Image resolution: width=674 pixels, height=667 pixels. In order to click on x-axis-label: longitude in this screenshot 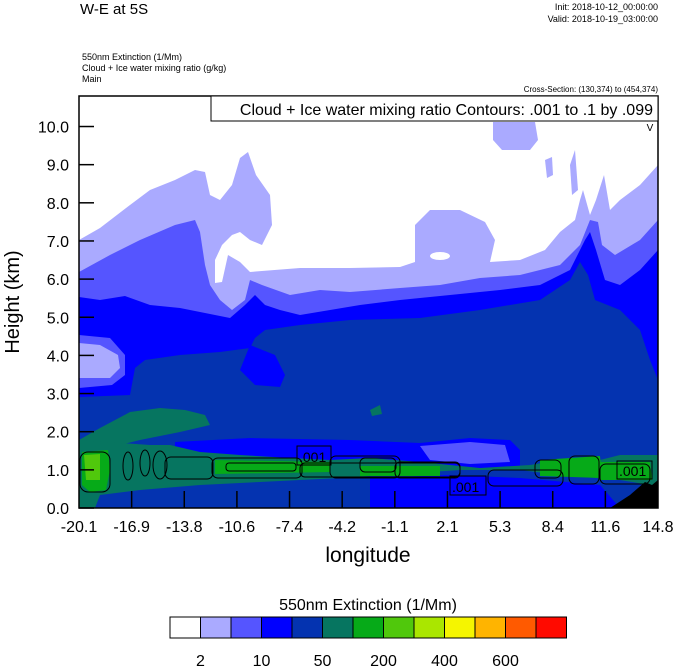, I will do `click(367, 555)`.